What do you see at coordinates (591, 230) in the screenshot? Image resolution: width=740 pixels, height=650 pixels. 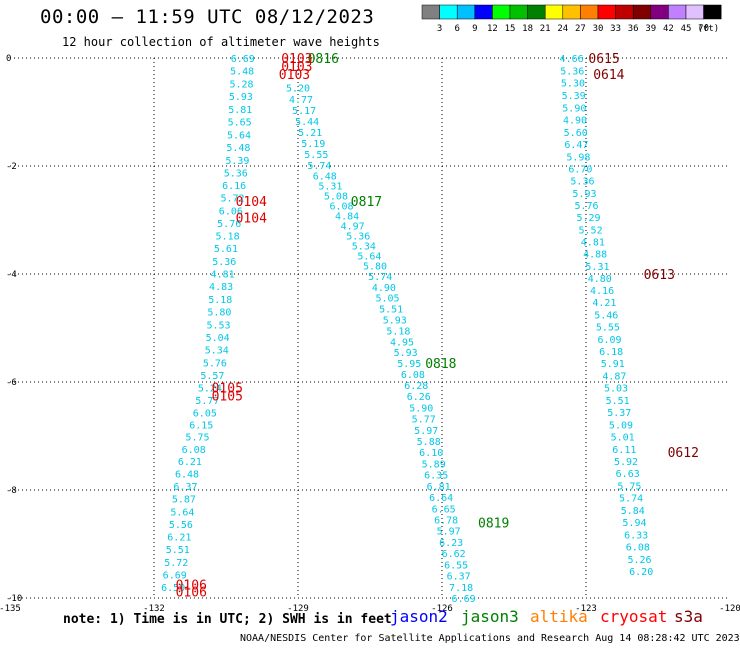 I see `wave-height-label: 5.52` at bounding box center [591, 230].